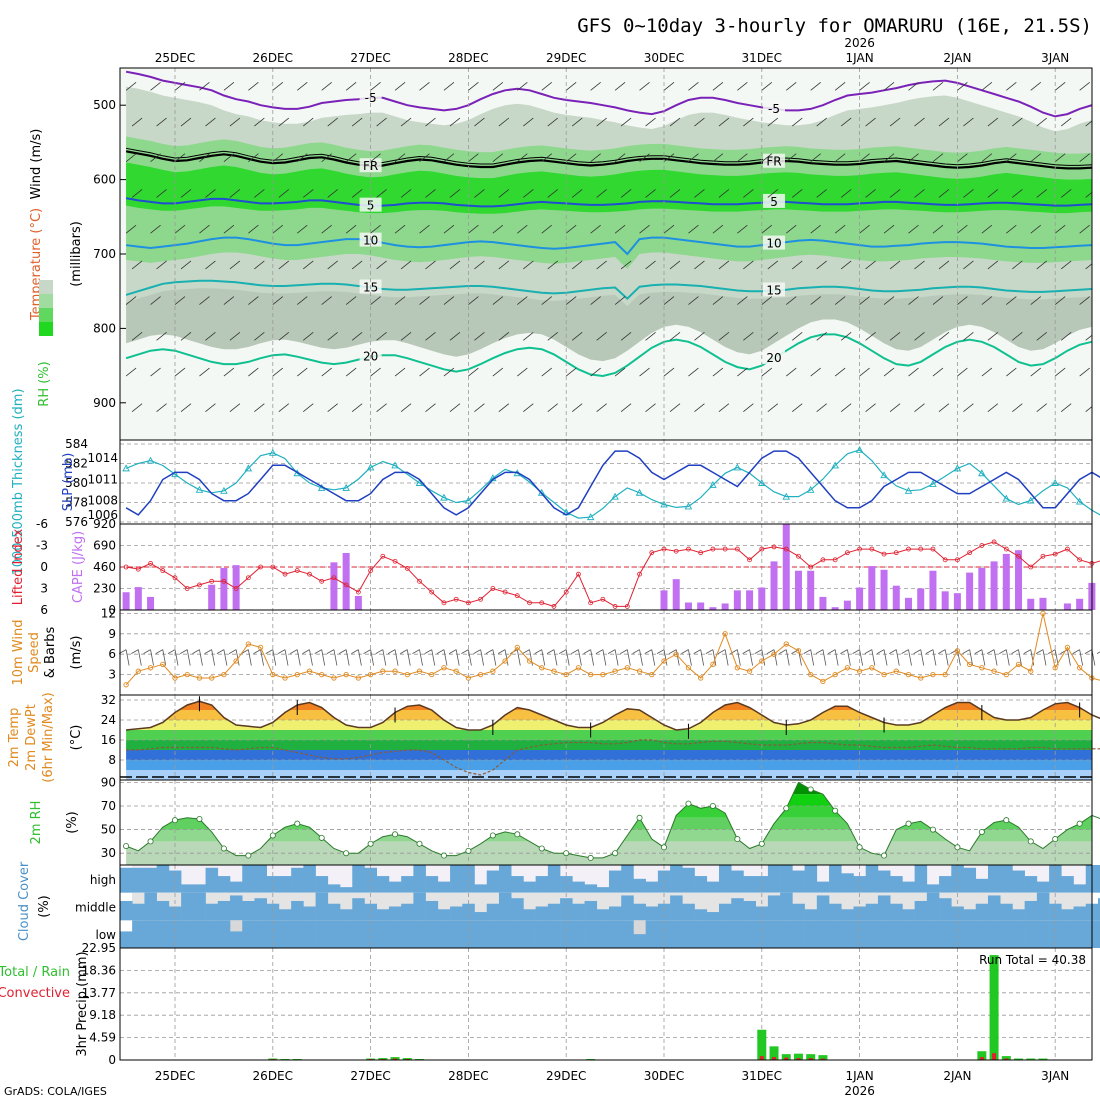 The image size is (1100, 1100). What do you see at coordinates (102, 479) in the screenshot?
I see `slp-tick-label: 1011` at bounding box center [102, 479].